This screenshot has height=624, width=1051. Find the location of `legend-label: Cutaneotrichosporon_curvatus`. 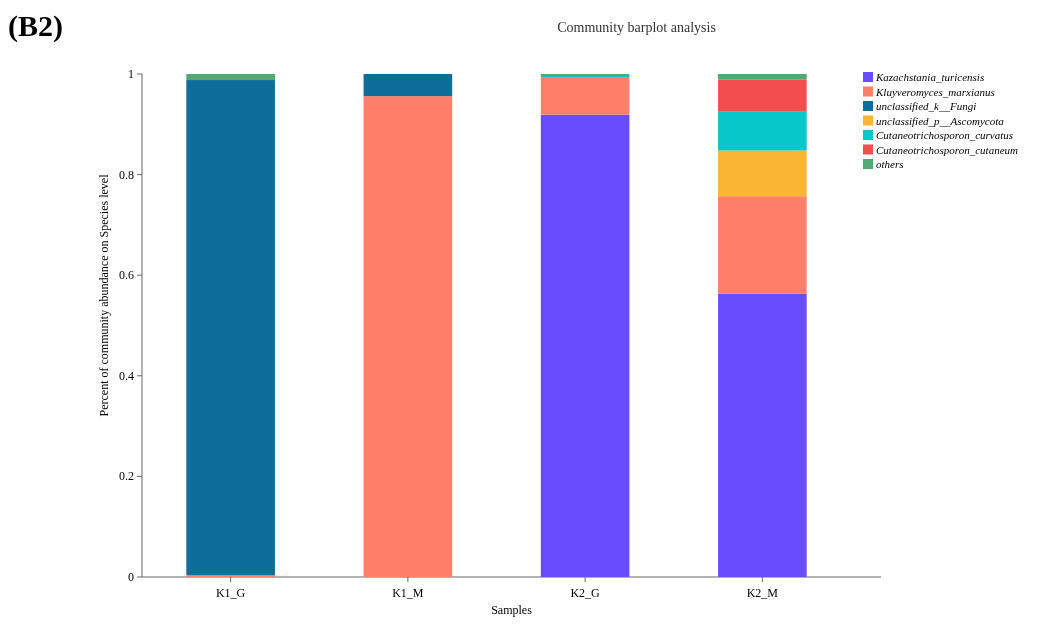

legend-label: Cutaneotrichosporon_curvatus is located at coordinates (945, 135).